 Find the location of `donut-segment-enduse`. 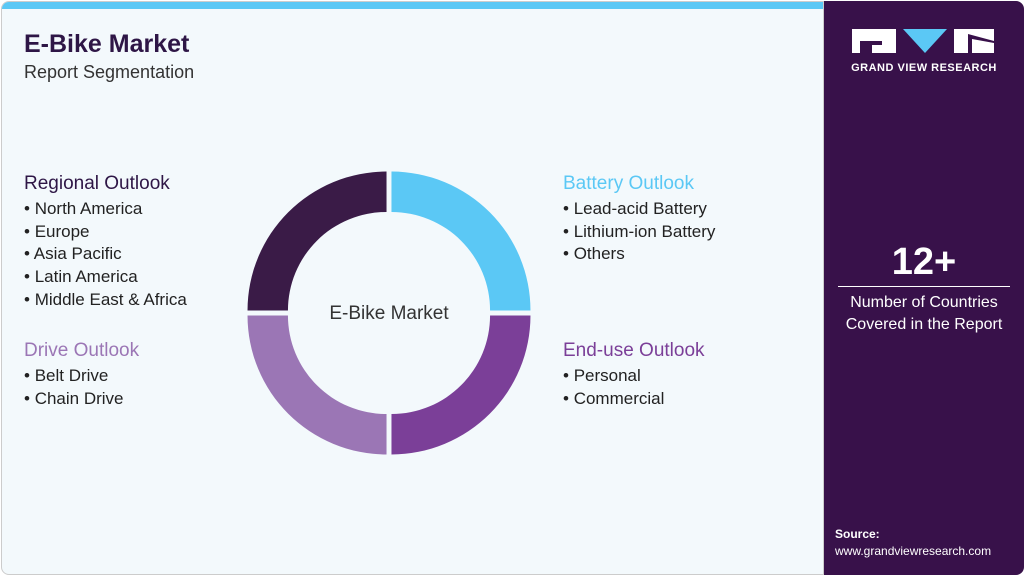

donut-segment-enduse is located at coordinates (461, 385).